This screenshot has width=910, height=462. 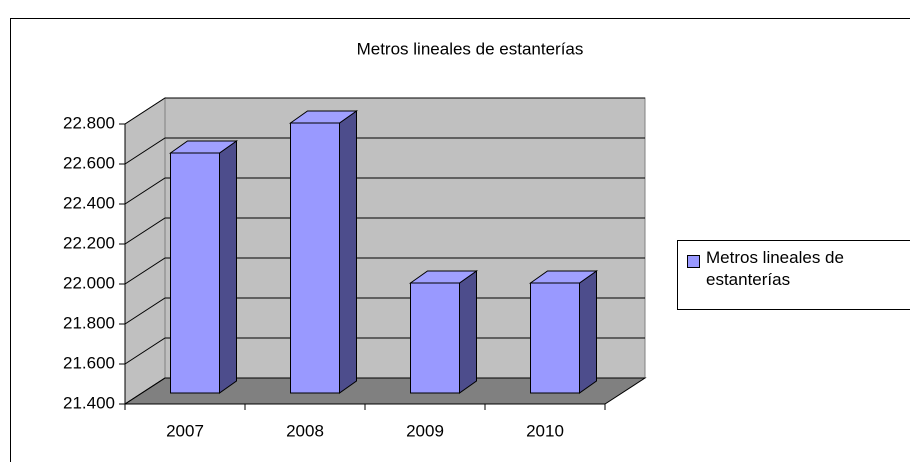 What do you see at coordinates (89, 402) in the screenshot?
I see `y-tick-label: 21.400` at bounding box center [89, 402].